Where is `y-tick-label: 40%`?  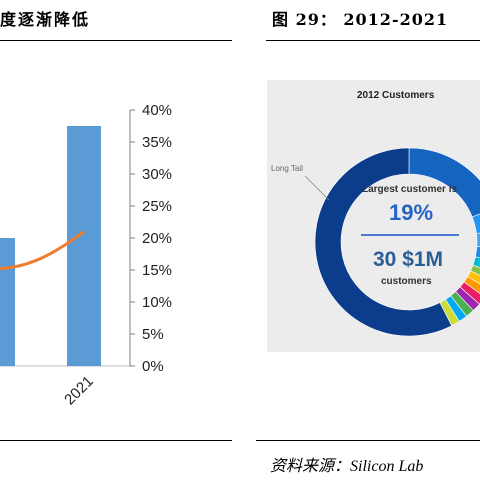
y-tick-label: 40% is located at coordinates (157, 110).